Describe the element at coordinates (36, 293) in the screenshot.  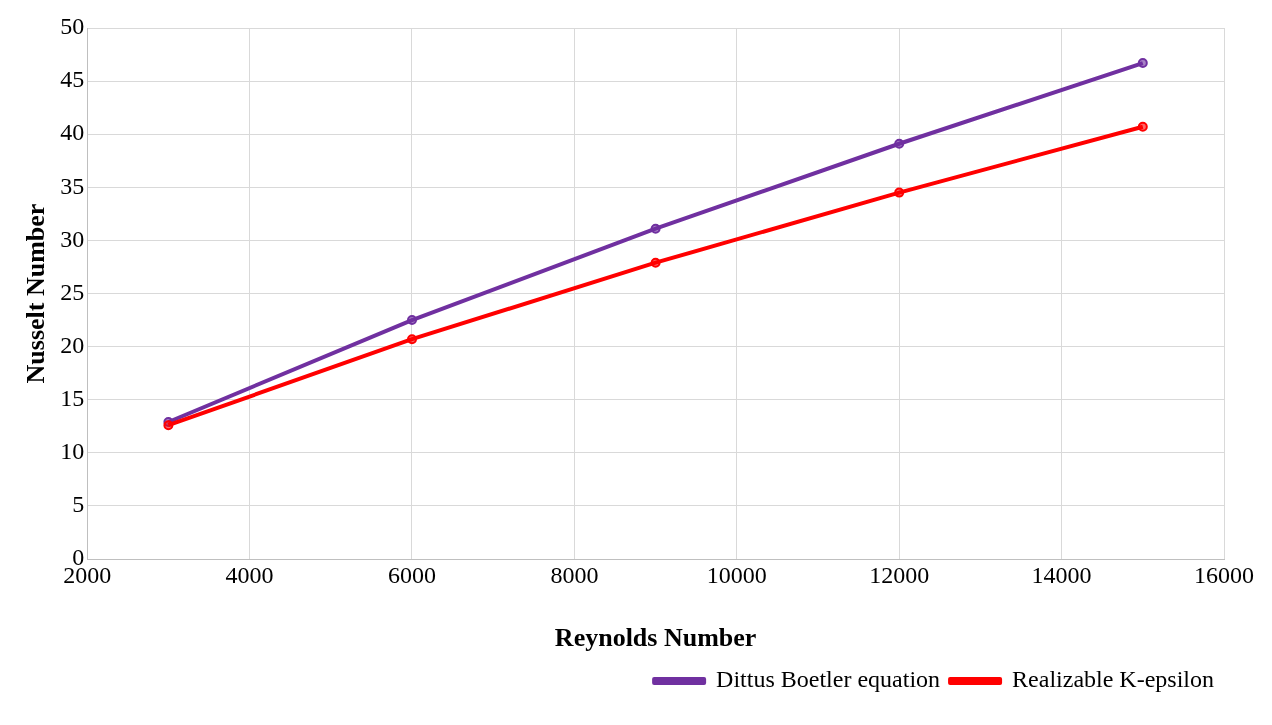
I see `y-axis-title: Nusselt Number` at that location.